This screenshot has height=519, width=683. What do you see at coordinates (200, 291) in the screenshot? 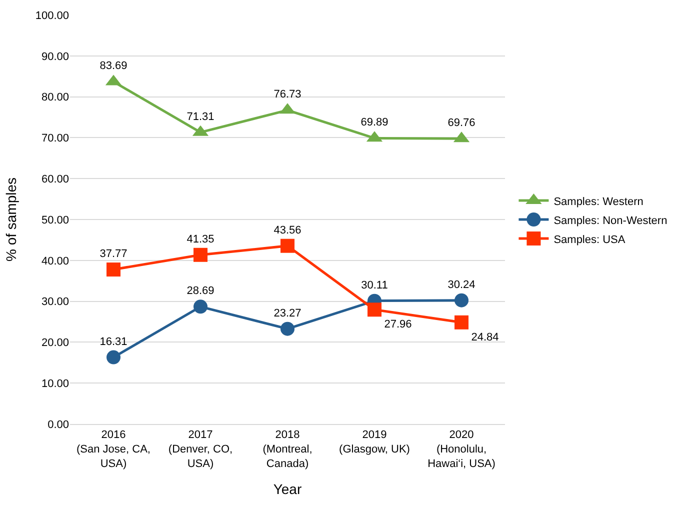
I see `data-label: 28.69` at bounding box center [200, 291].